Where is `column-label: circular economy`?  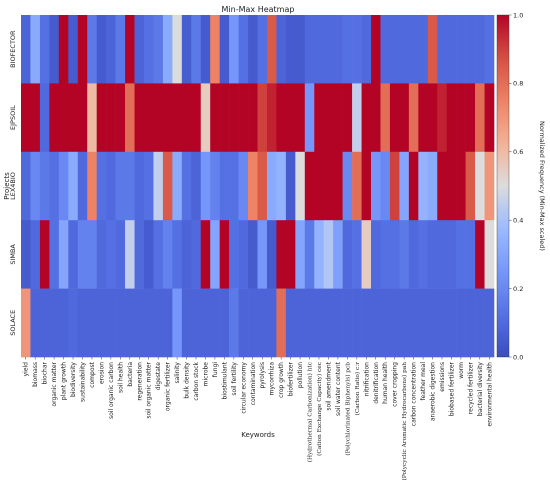 column-label: circular economy is located at coordinates (243, 388).